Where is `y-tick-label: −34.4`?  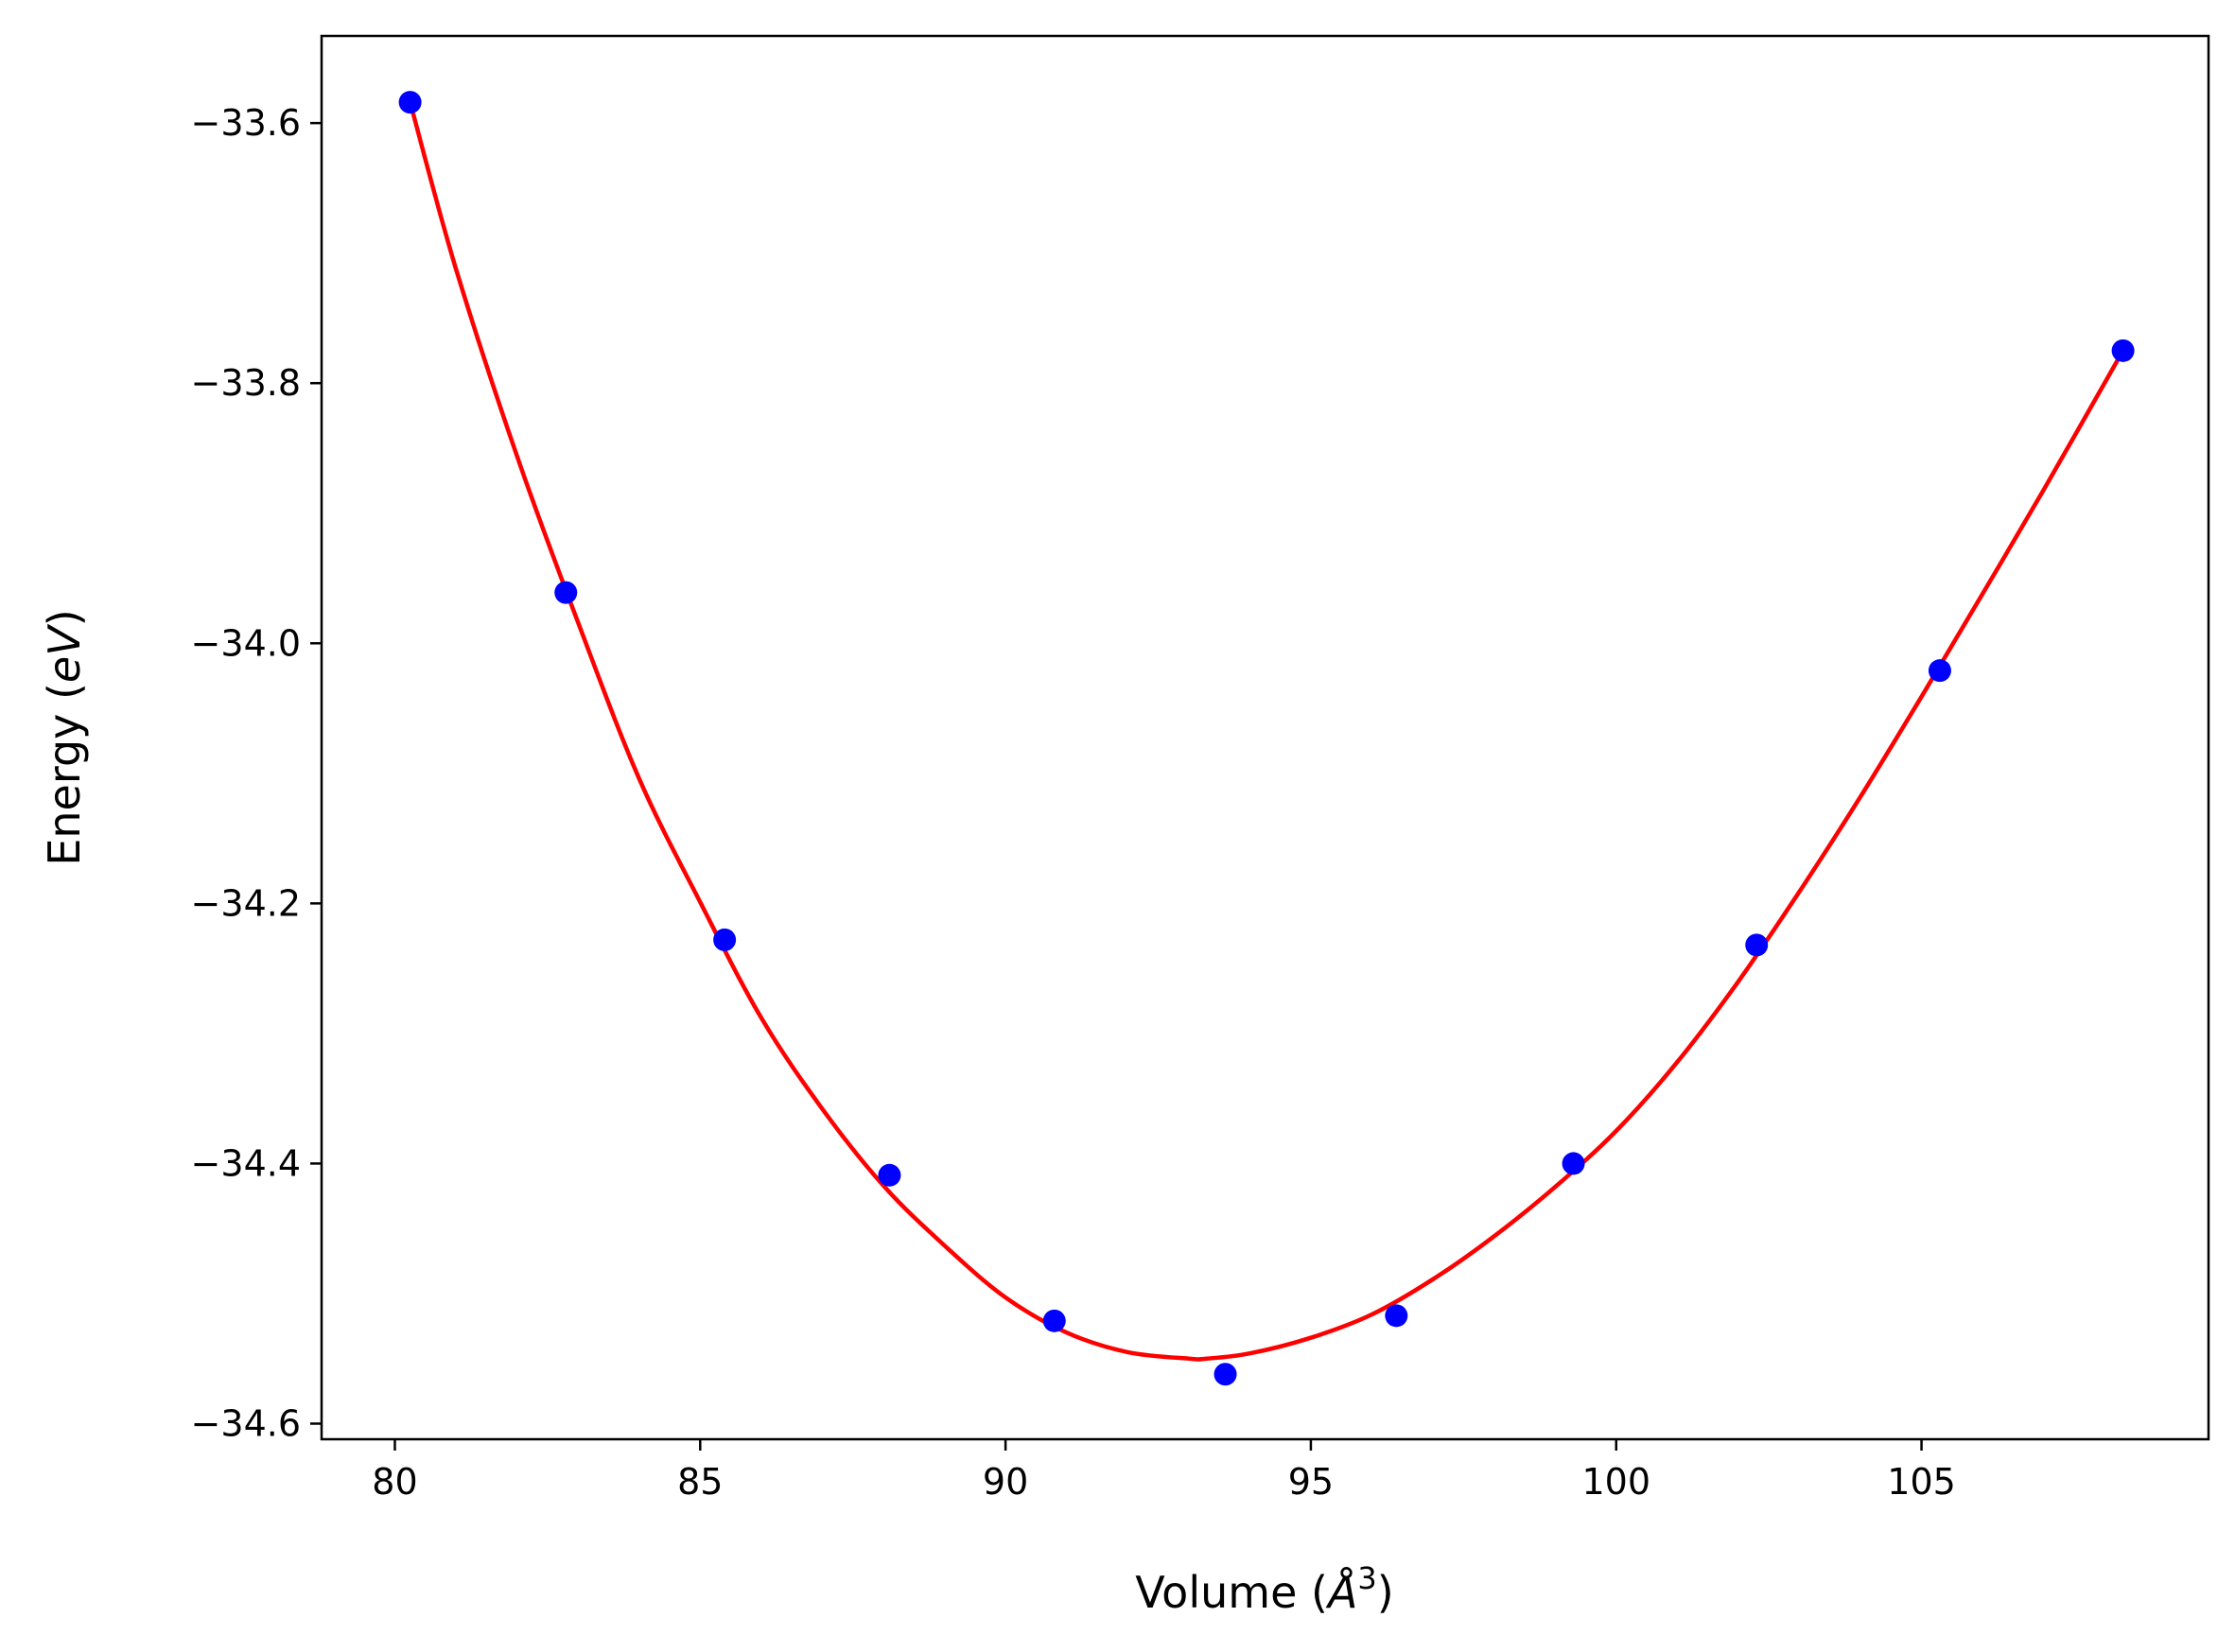 y-tick-label: −34.4 is located at coordinates (246, 1163).